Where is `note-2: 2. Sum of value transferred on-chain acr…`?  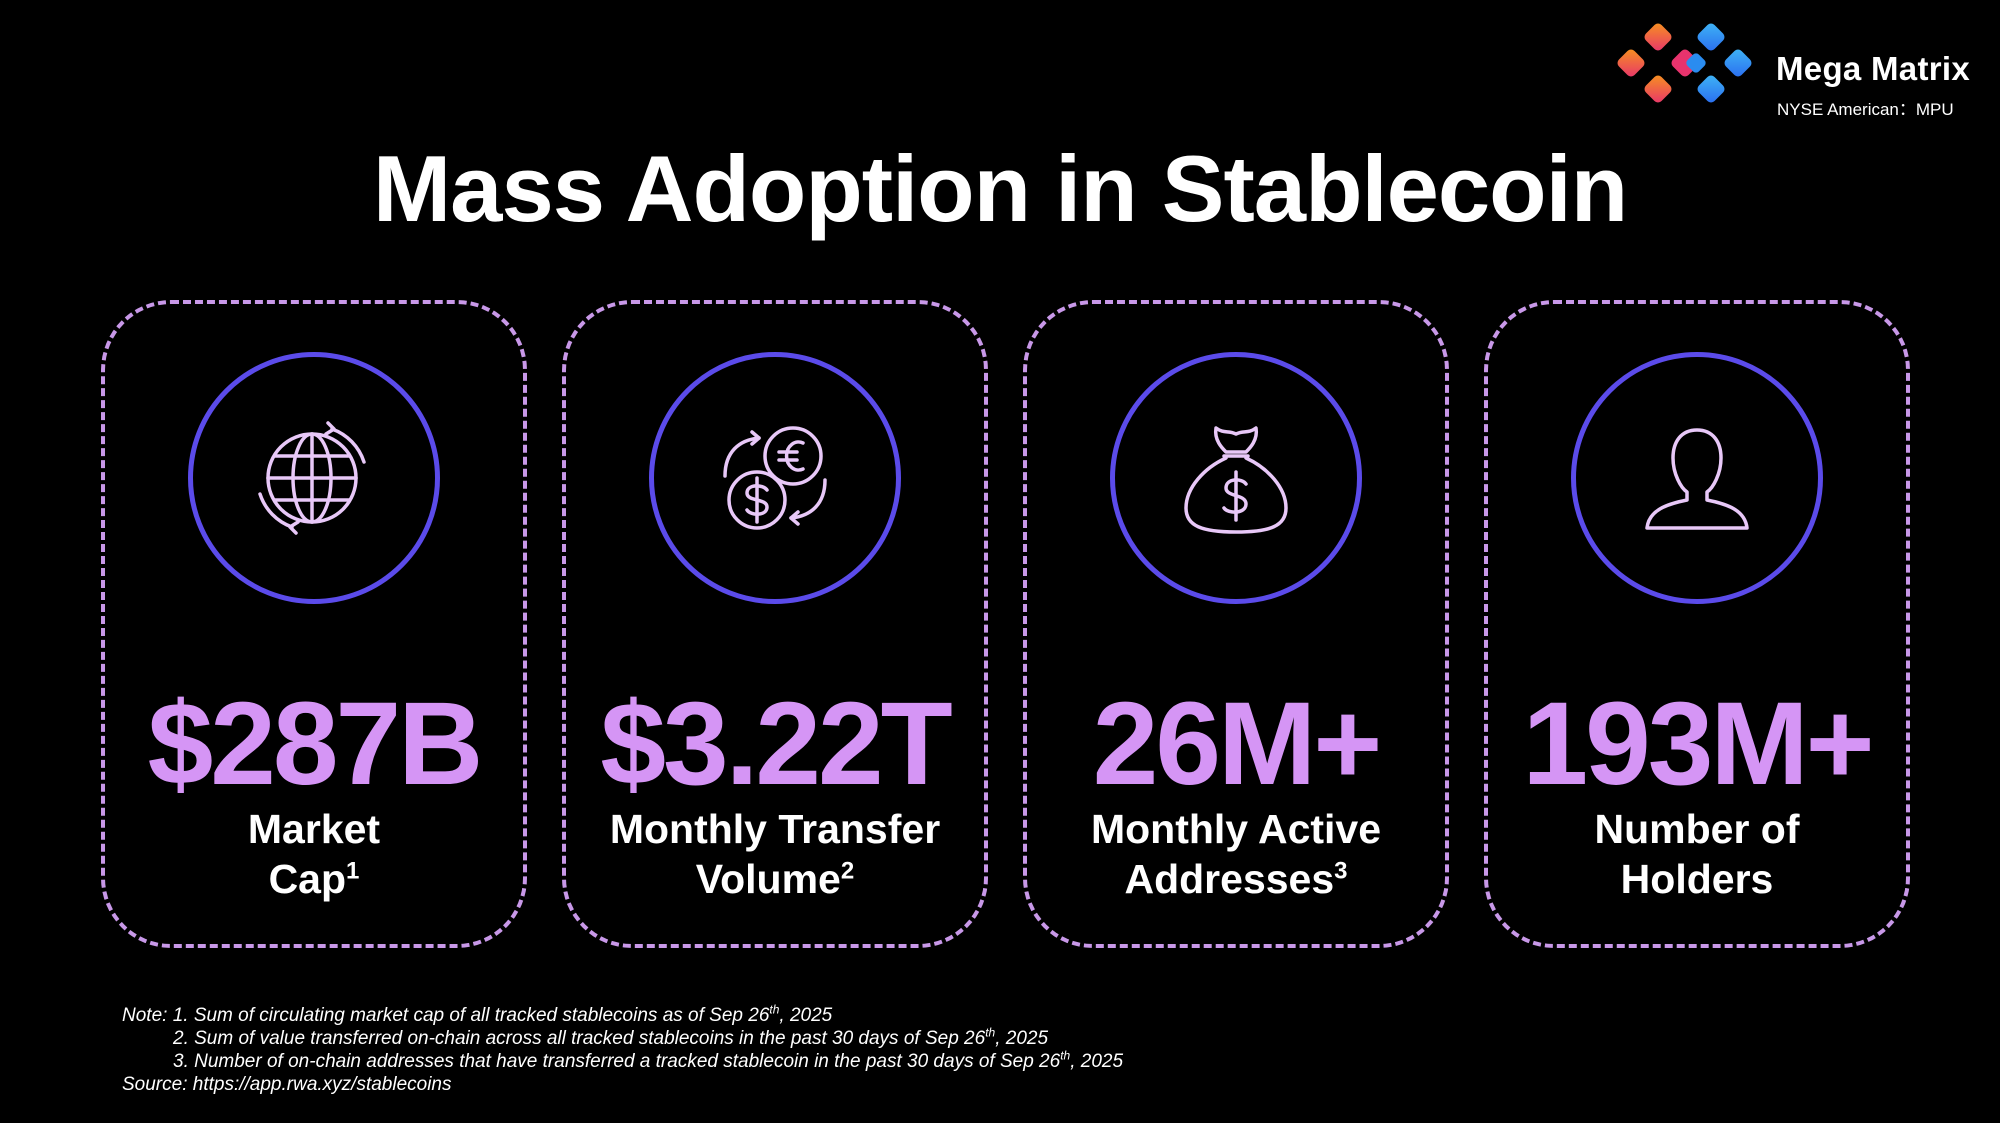 note-2: 2. Sum of value transferred on-chain acr… is located at coordinates (622, 1038).